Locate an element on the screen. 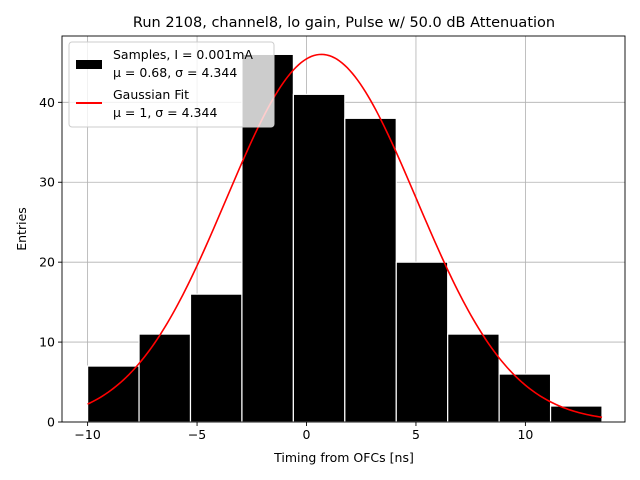  legend-samples-label: Samples, I = 0.001mA is located at coordinates (183, 54).